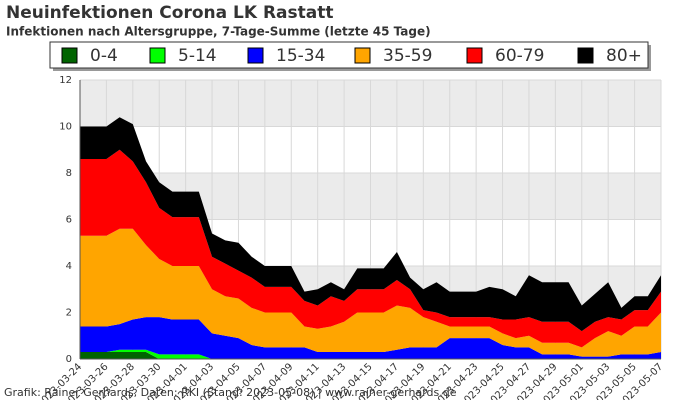  Describe the element at coordinates (65, 80) in the screenshot. I see `y-tick-label: 12` at that location.